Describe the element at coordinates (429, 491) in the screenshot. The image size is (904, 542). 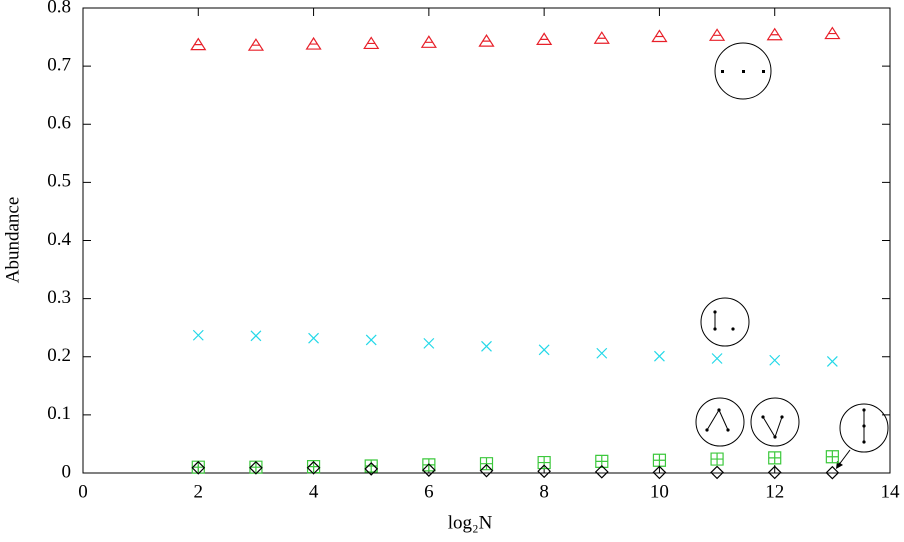
I see `x-tick-label: 6` at that location.